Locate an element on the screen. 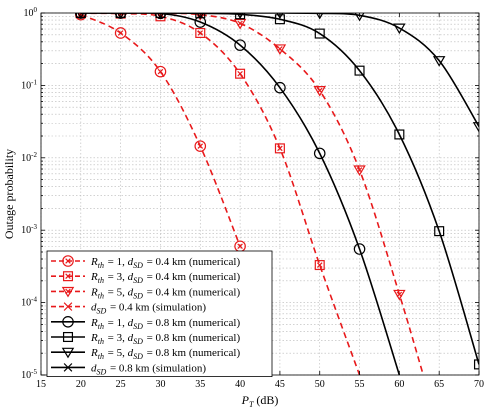  legend-item: Rth = 5, dSD = 0.8 km (numerical) is located at coordinates (145, 354).